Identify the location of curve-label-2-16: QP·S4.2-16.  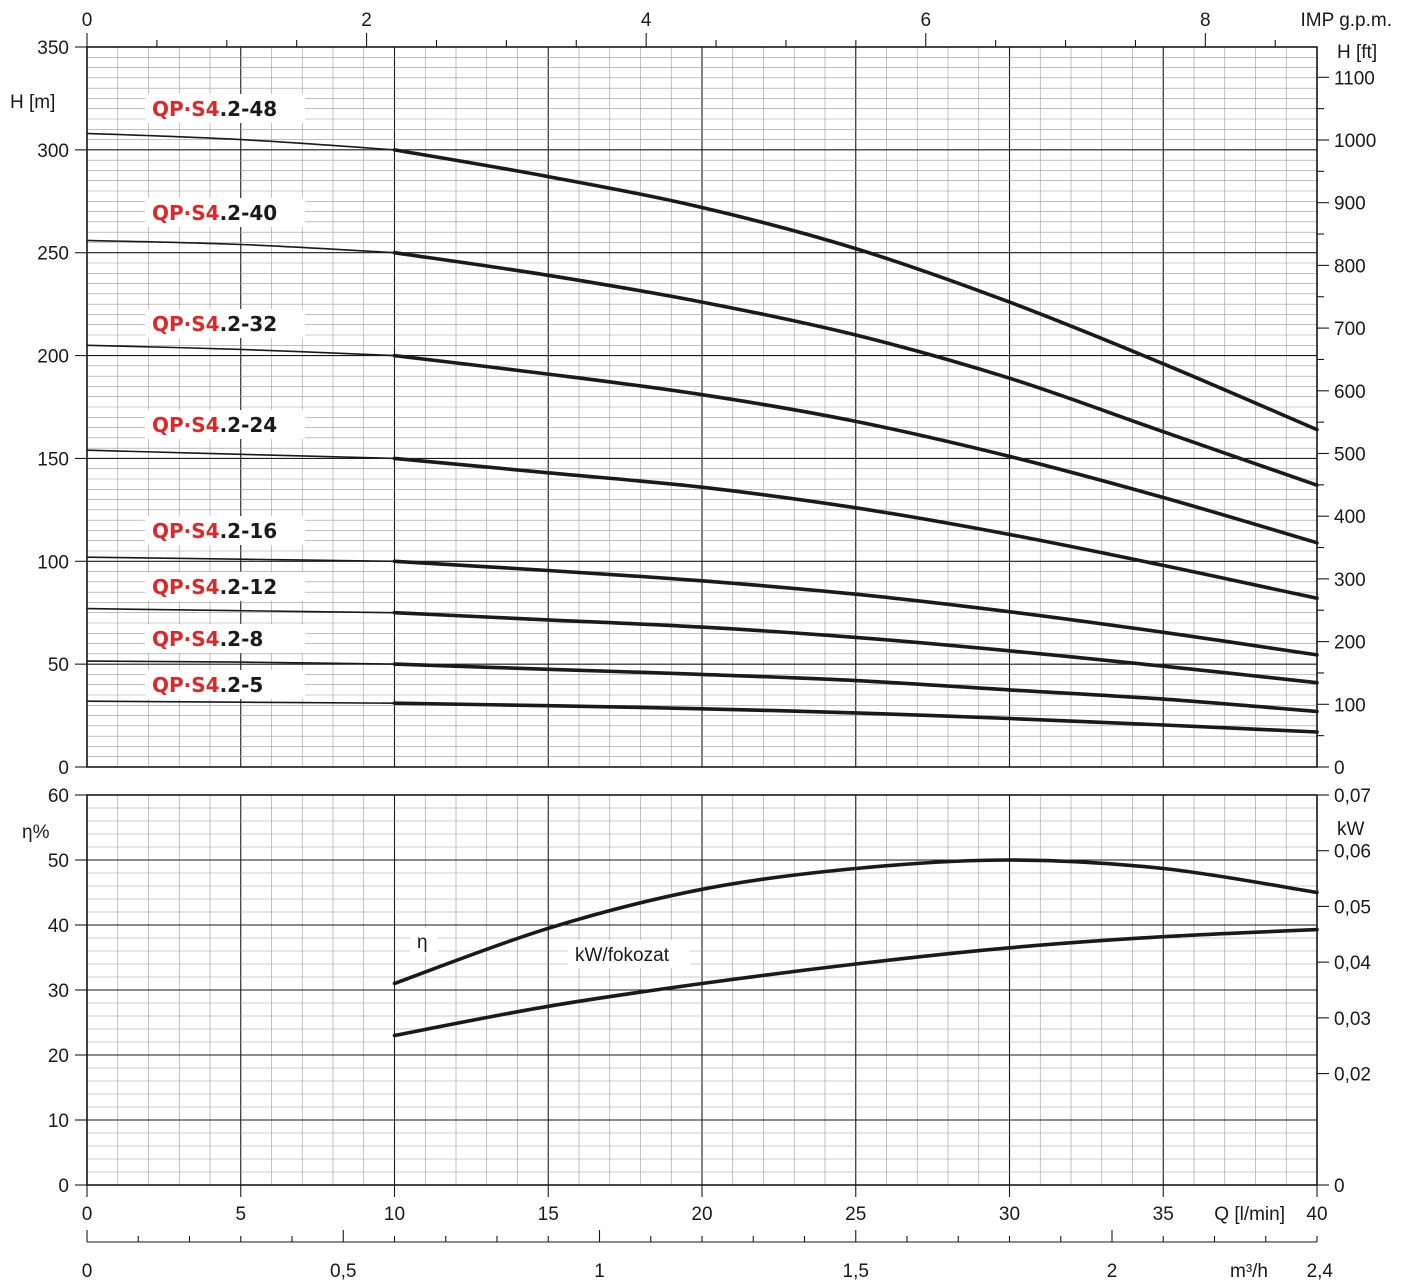
(214, 531).